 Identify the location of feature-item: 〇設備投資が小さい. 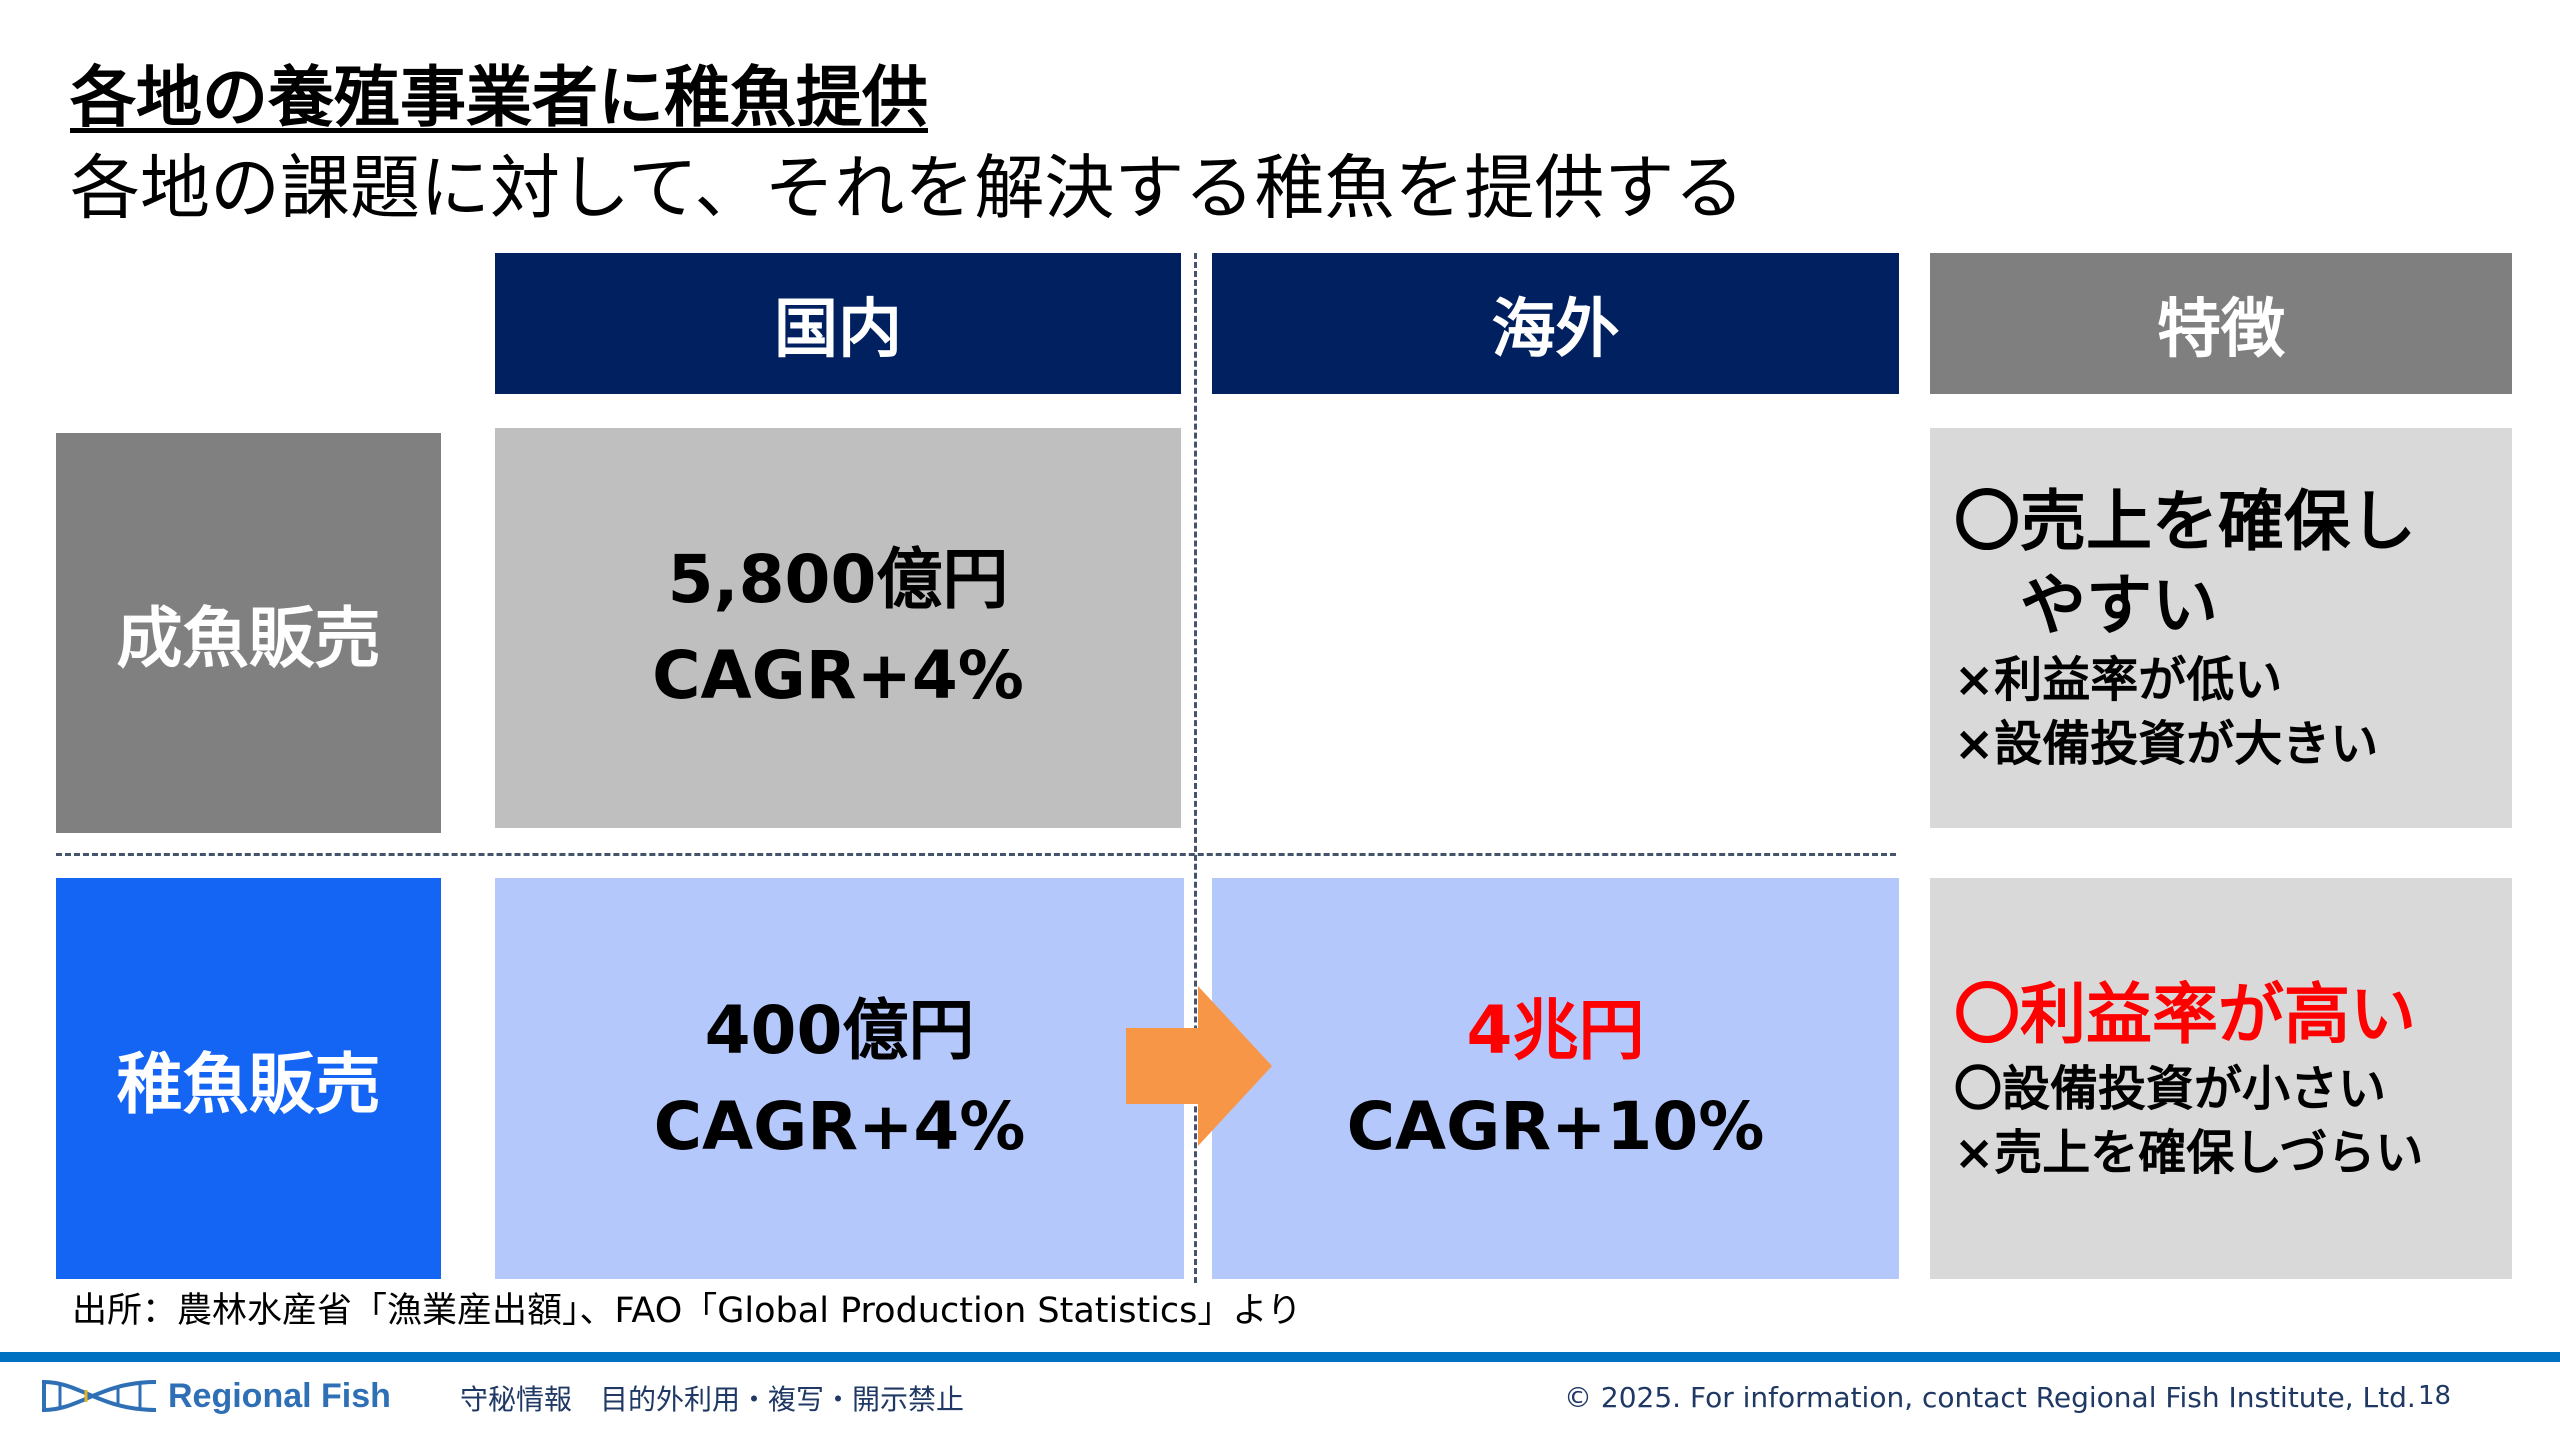
(2170, 1088).